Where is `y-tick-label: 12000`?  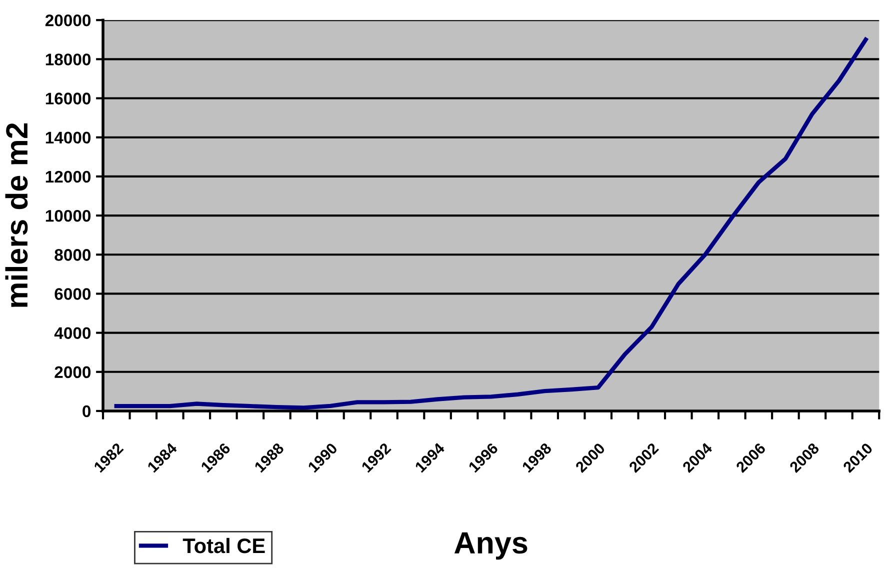 y-tick-label: 12000 is located at coordinates (68, 176).